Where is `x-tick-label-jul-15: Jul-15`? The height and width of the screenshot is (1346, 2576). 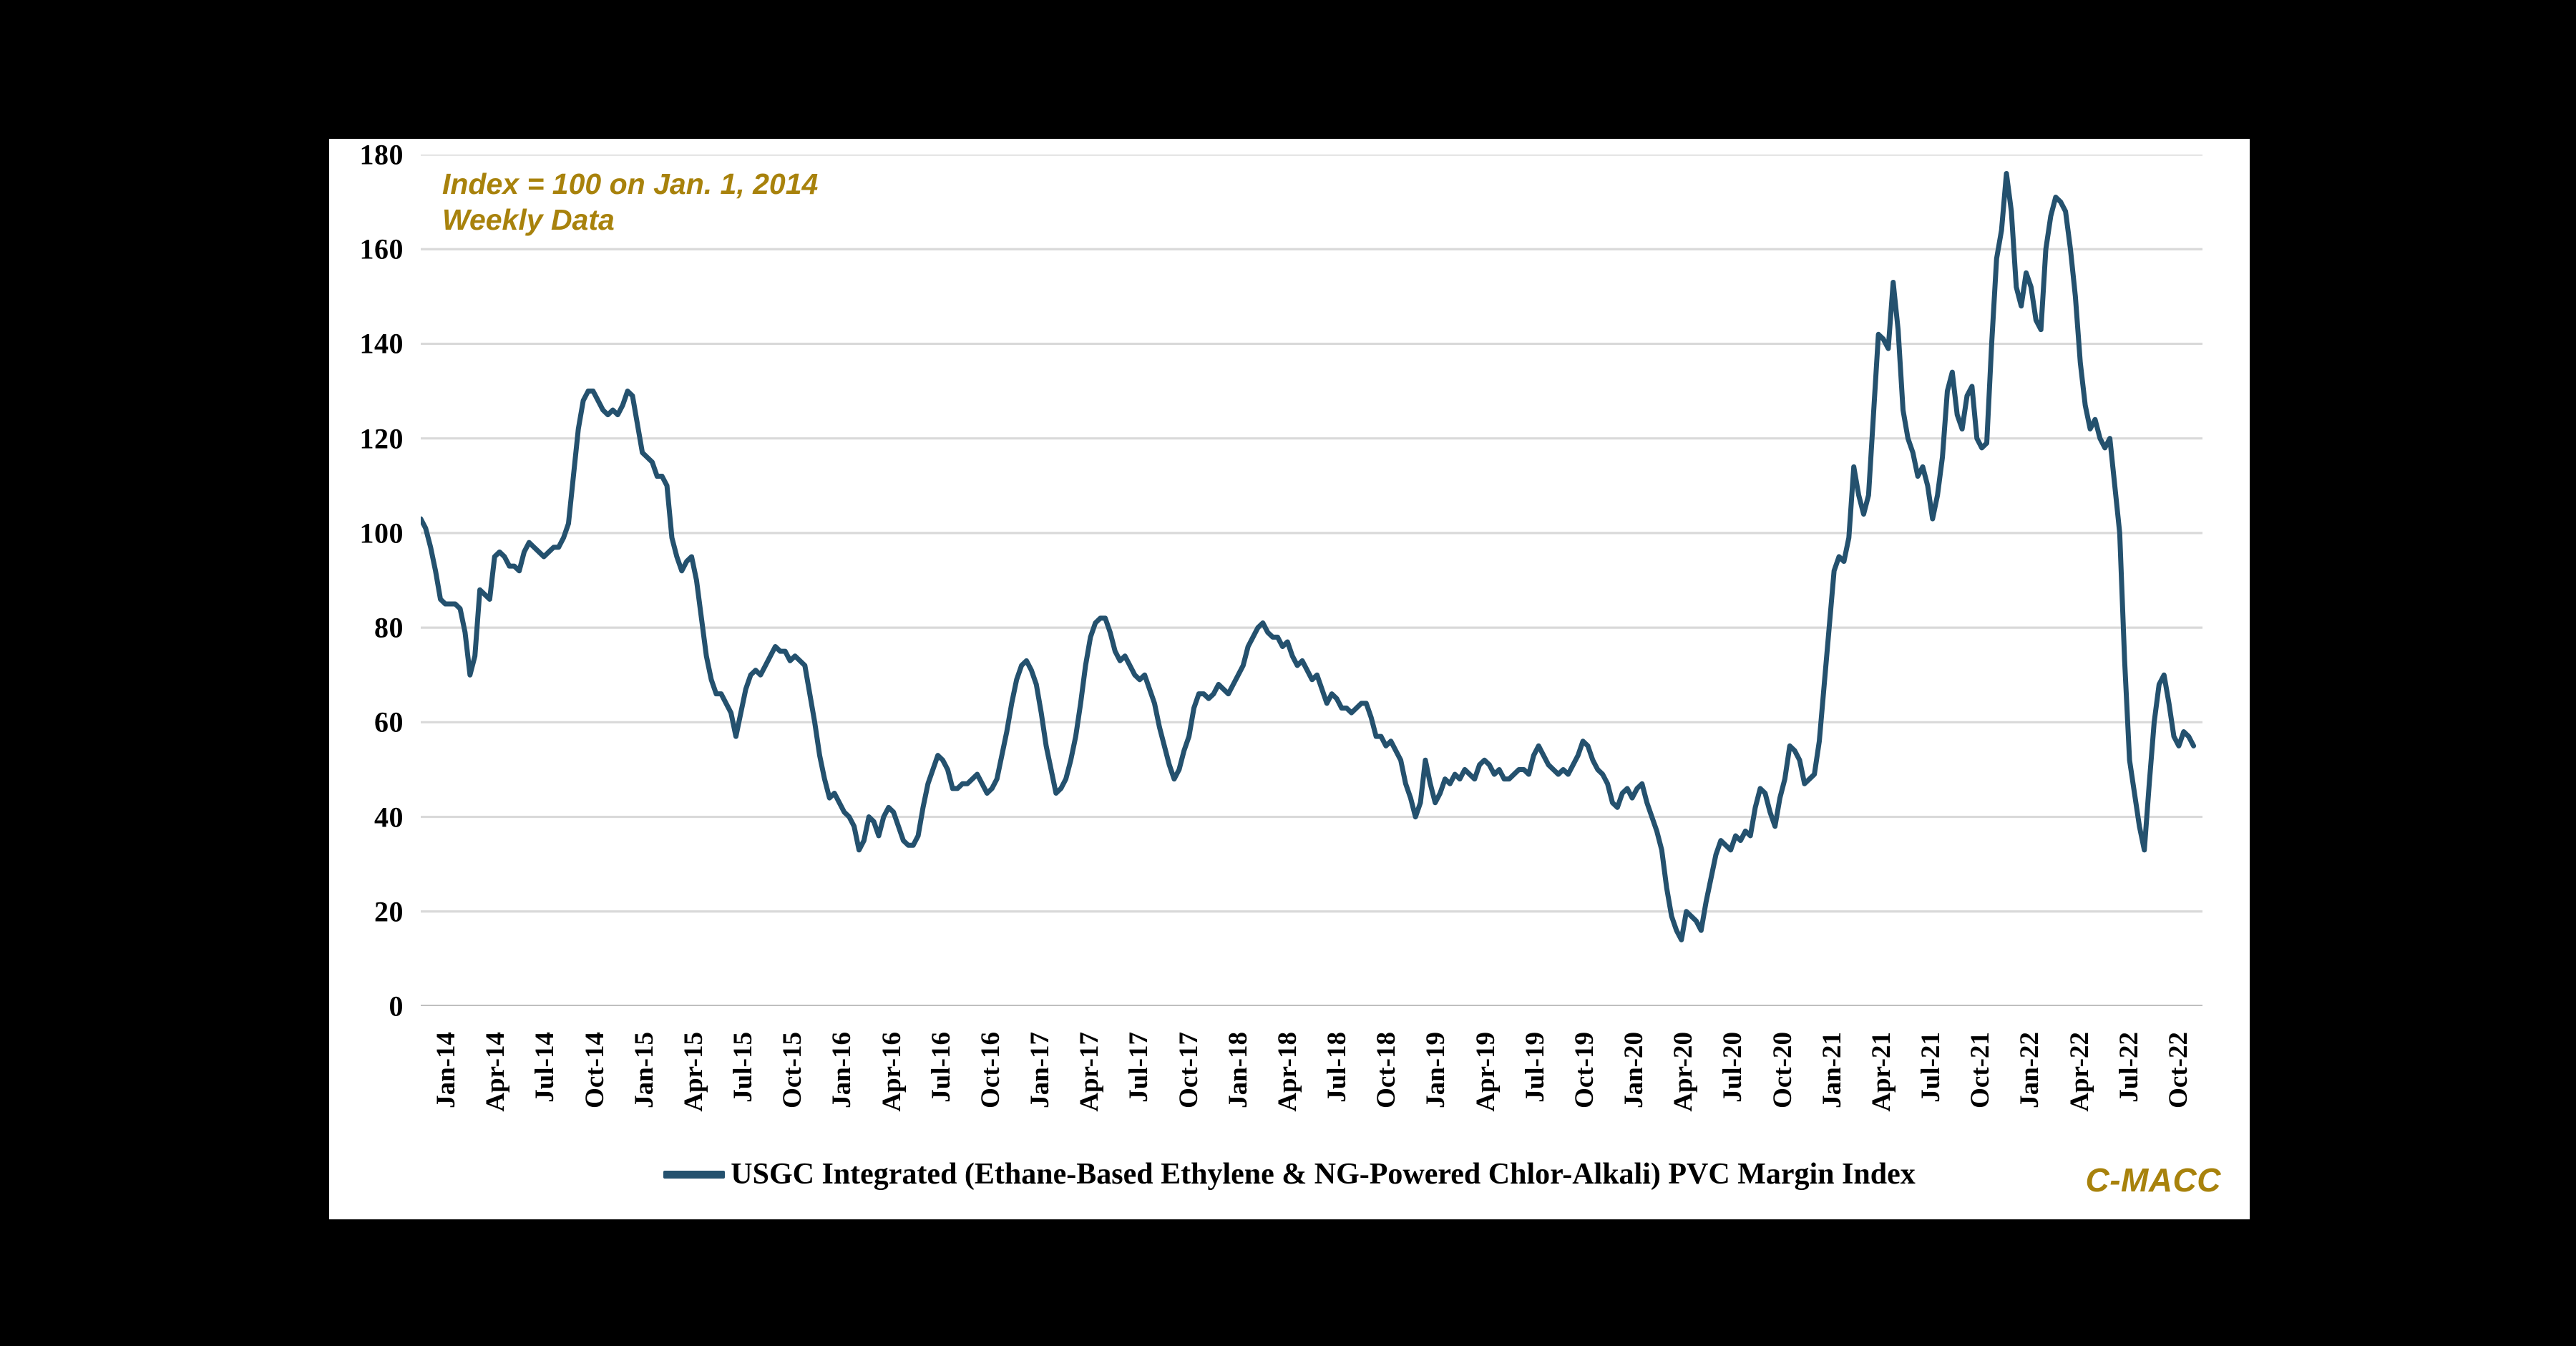 x-tick-label-jul-15: Jul-15 is located at coordinates (743, 1067).